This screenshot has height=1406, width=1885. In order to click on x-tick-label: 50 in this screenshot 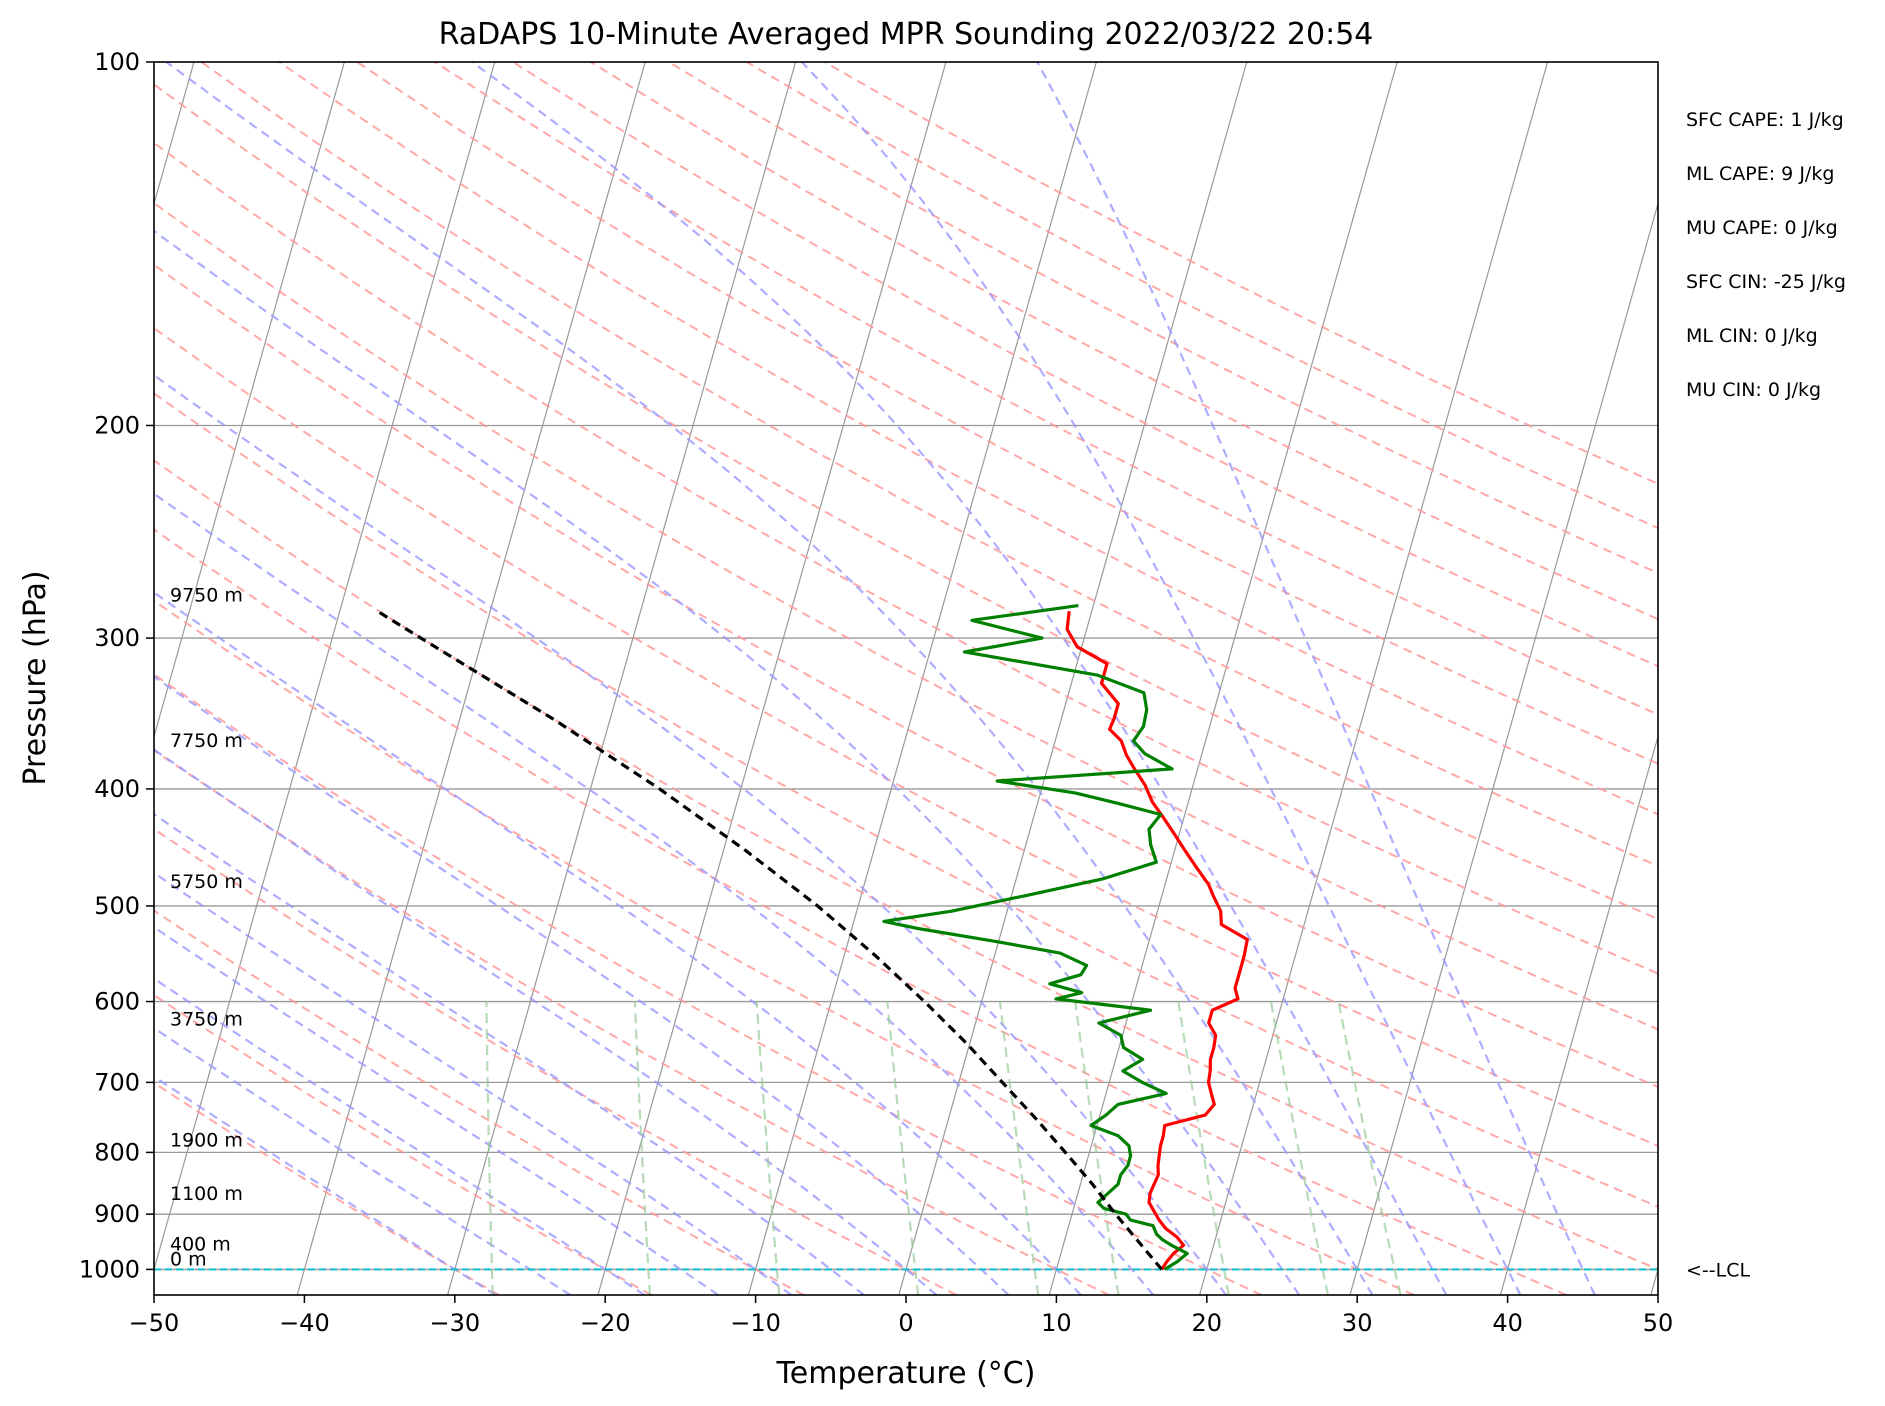, I will do `click(1658, 1323)`.